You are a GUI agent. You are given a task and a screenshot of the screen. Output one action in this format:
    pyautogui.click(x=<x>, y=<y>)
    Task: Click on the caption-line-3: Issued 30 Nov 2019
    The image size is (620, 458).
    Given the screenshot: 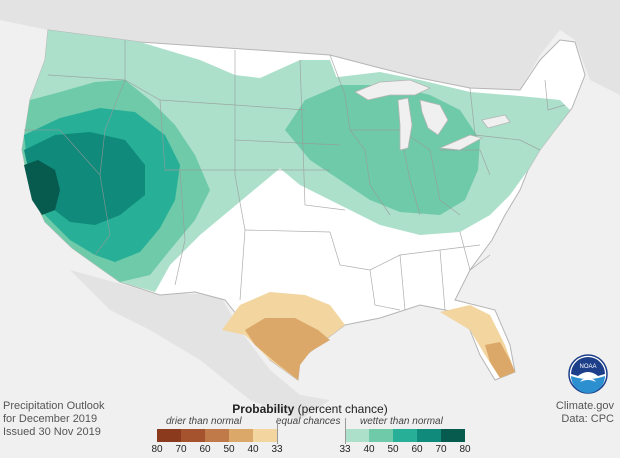 What is the action you would take?
    pyautogui.click(x=52, y=432)
    